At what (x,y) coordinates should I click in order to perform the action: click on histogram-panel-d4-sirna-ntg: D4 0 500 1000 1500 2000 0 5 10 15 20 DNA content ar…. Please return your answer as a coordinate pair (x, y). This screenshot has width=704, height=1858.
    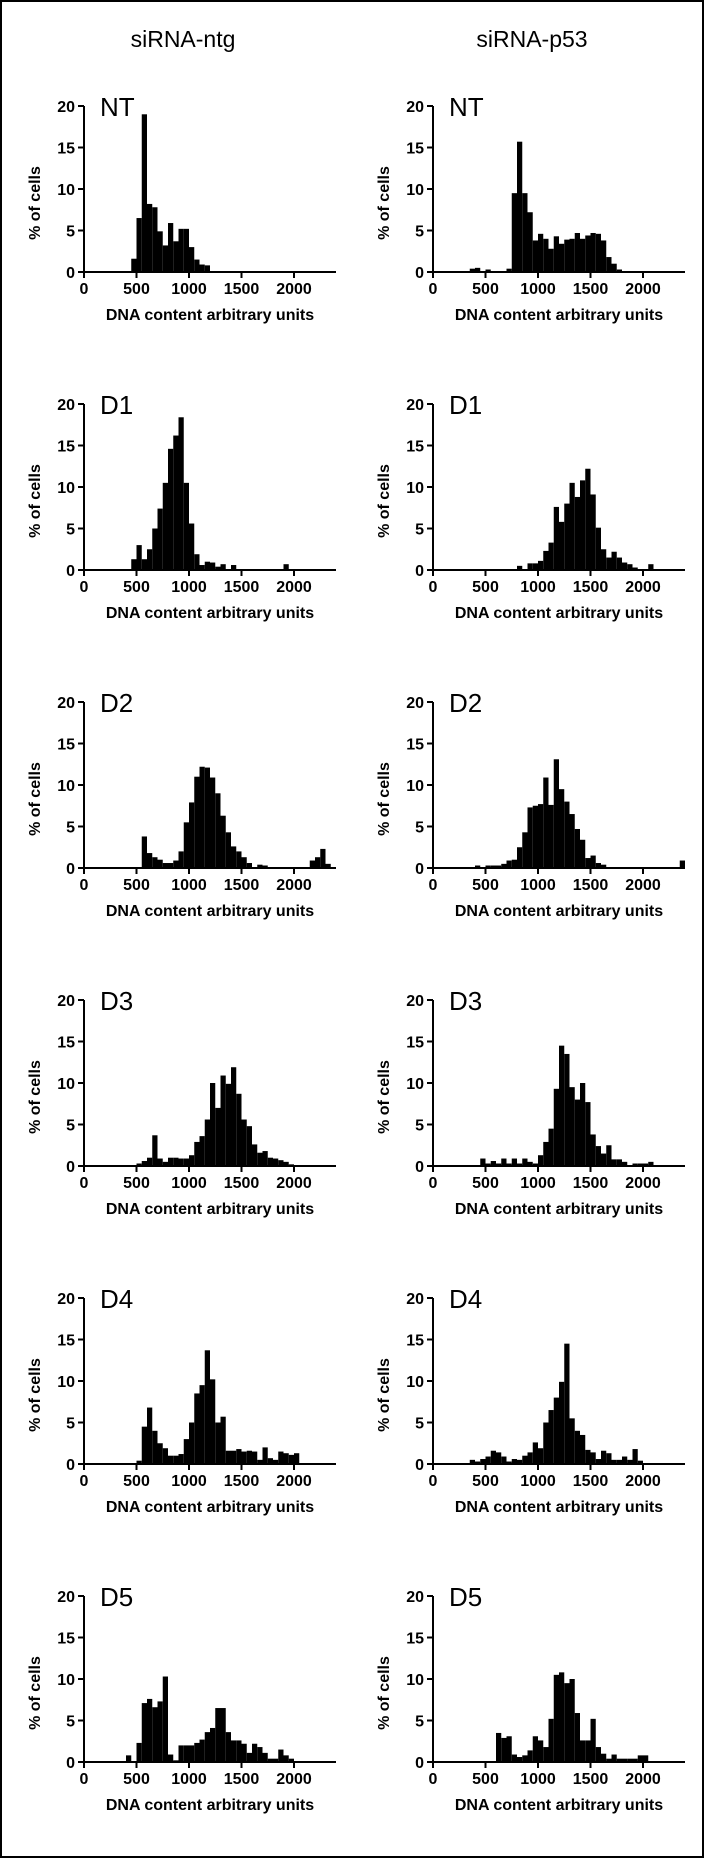
    Looking at the image, I should click on (181, 1400).